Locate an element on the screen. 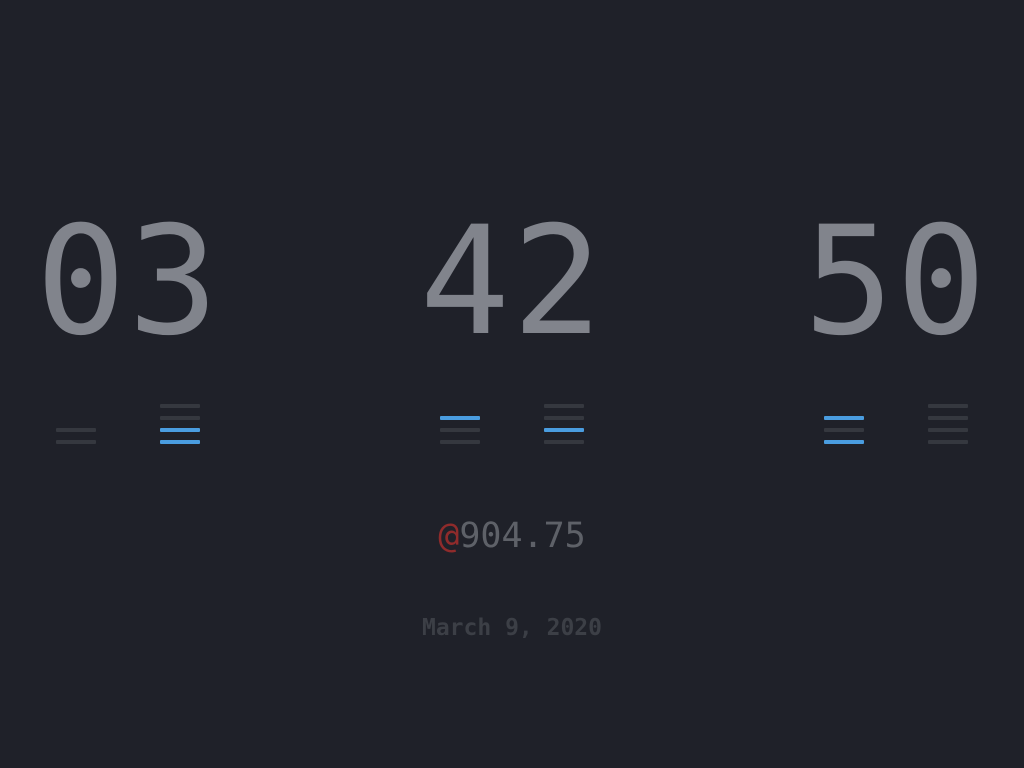 The width and height of the screenshot is (1024, 768). beat-time: @904.75 is located at coordinates (512, 536).